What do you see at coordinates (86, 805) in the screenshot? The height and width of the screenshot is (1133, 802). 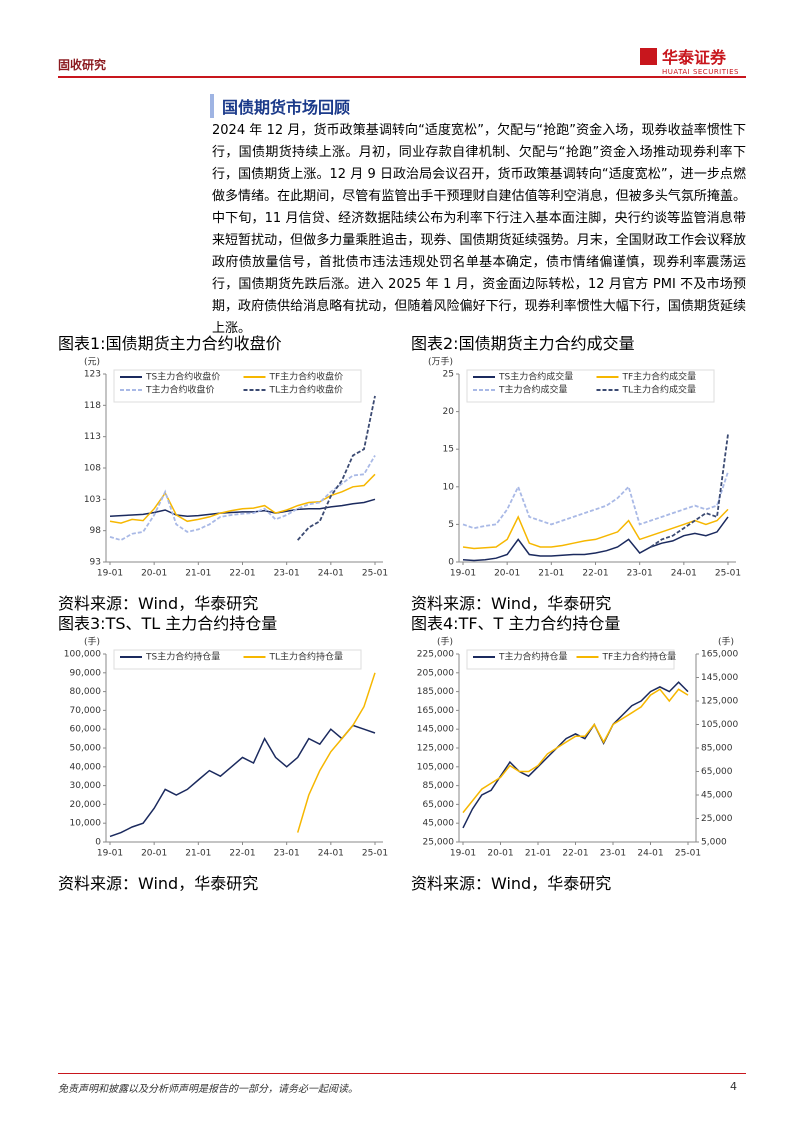 I see `y-tick-label: 20,000` at bounding box center [86, 805].